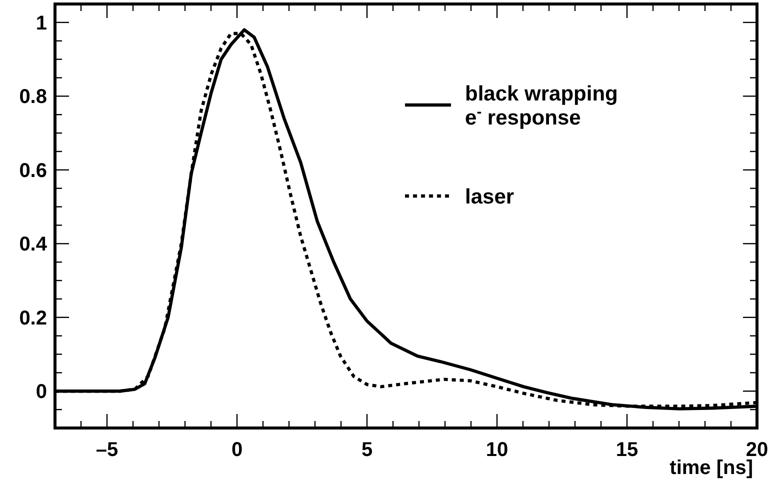  What do you see at coordinates (237, 450) in the screenshot?
I see `x-tick-label: 0` at bounding box center [237, 450].